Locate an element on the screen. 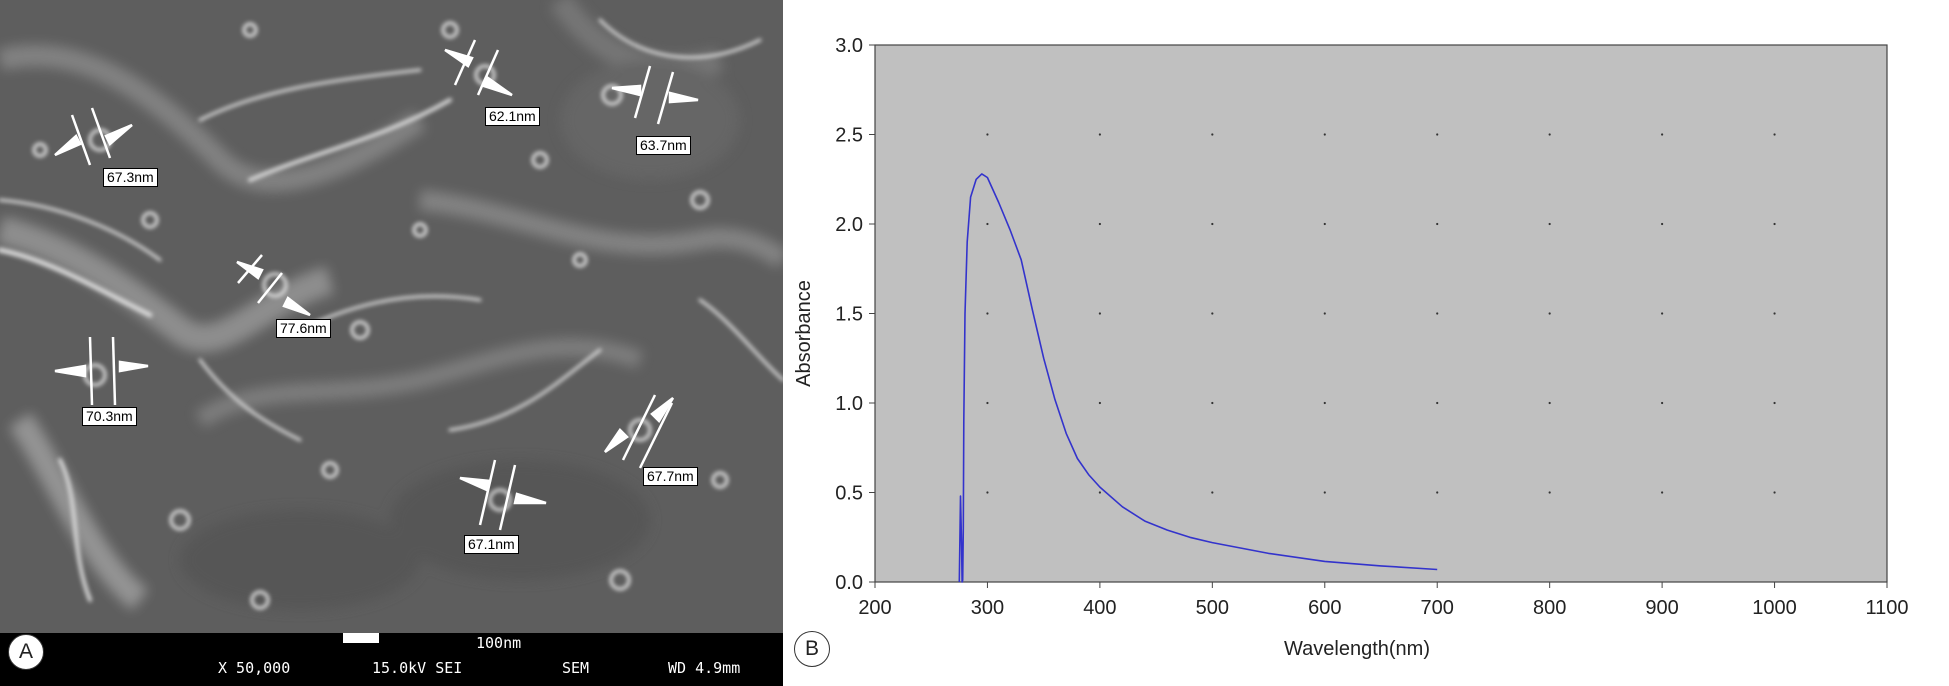  measurement-label-67-7: 67.7nm is located at coordinates (670, 476).